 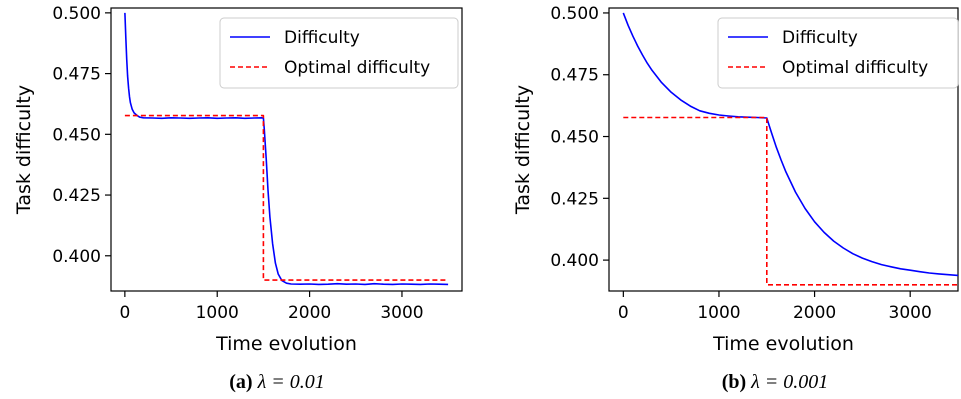 I want to click on caption-math: λ = 0.001, so click(x=789, y=382).